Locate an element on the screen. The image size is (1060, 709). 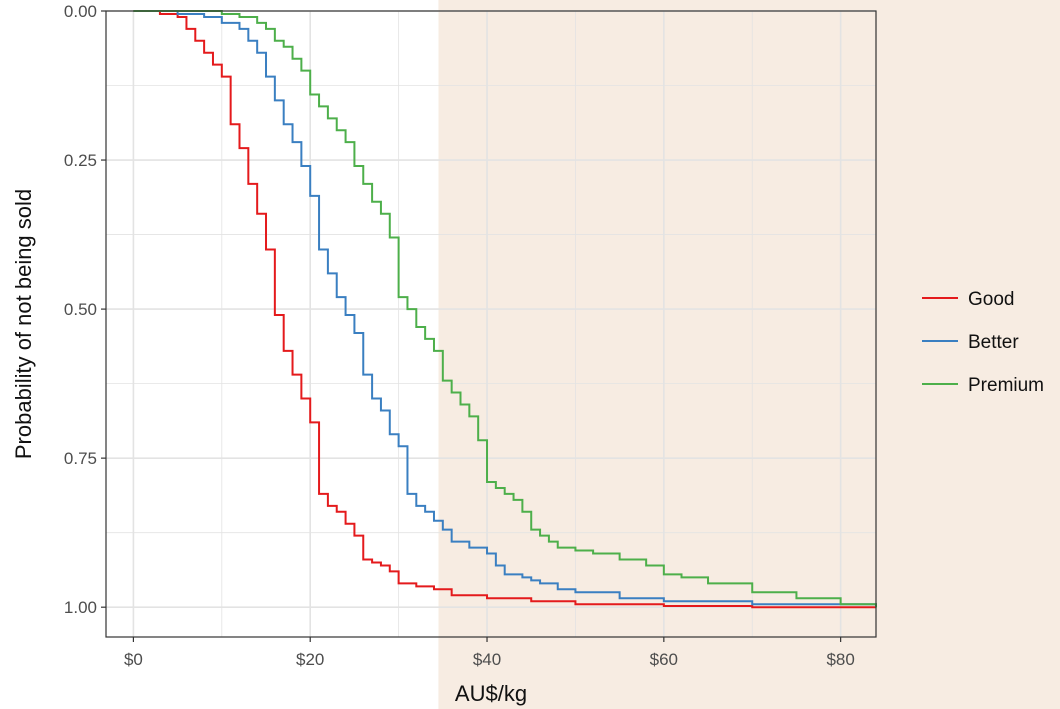
y-tick-label: 0.75 is located at coordinates (80, 458).